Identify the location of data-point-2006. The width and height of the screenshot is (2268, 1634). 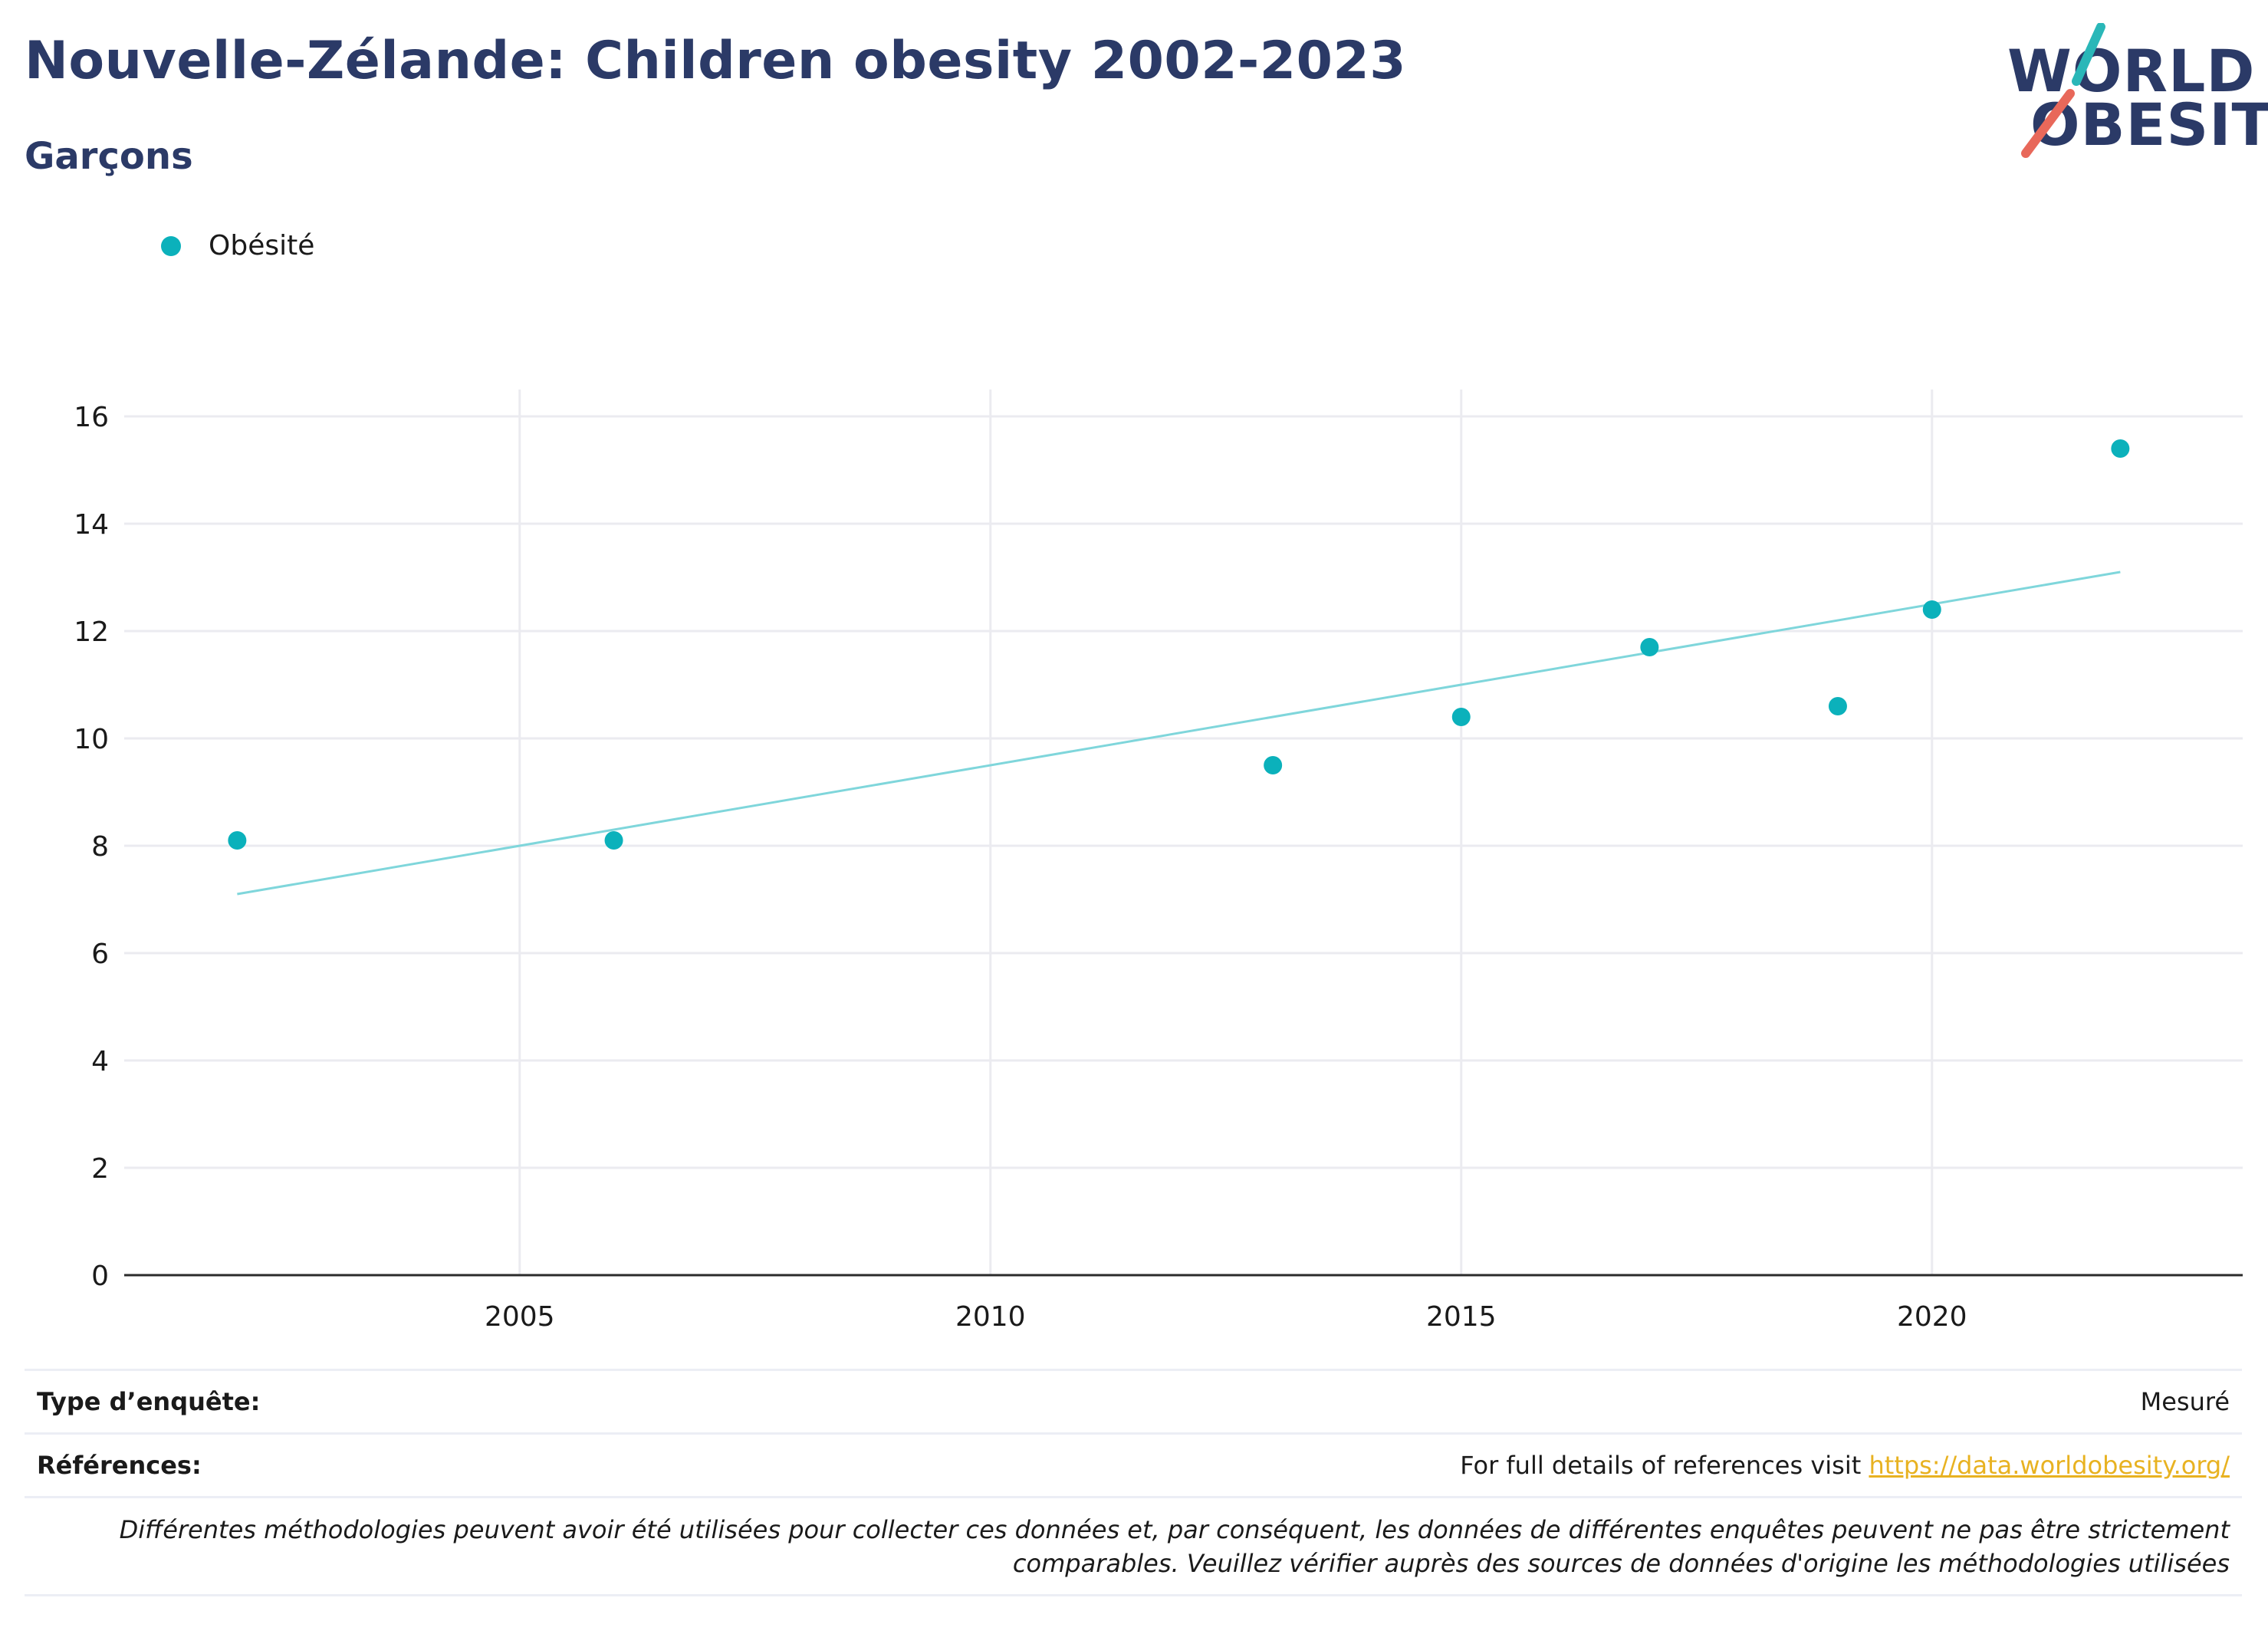
(613, 841).